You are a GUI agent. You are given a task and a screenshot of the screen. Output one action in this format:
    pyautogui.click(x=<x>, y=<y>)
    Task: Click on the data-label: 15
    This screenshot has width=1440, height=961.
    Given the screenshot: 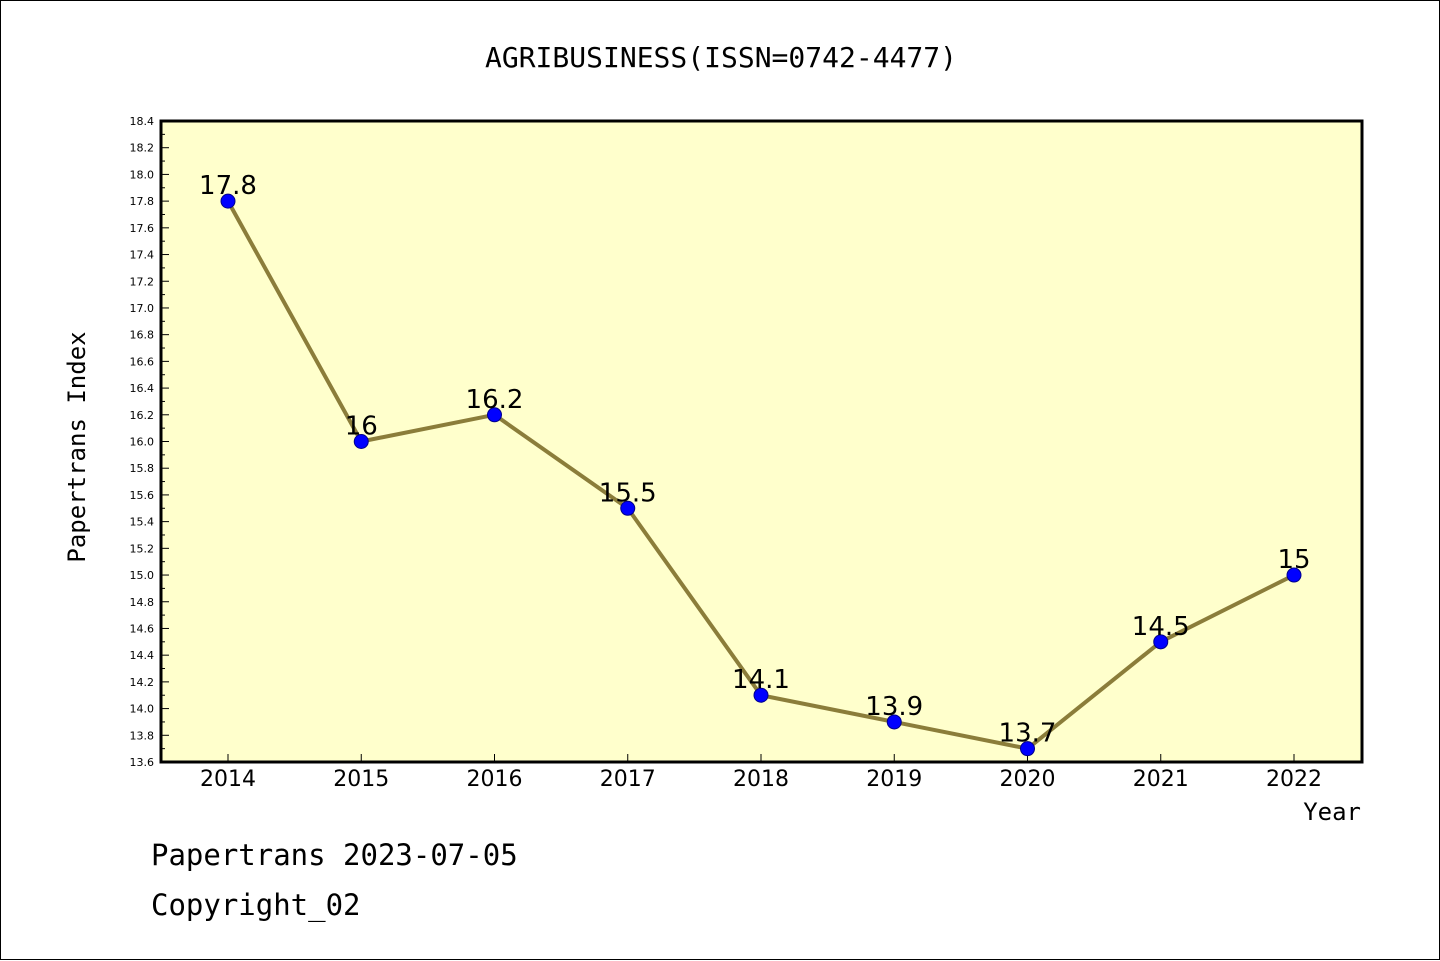 What is the action you would take?
    pyautogui.click(x=1293, y=560)
    